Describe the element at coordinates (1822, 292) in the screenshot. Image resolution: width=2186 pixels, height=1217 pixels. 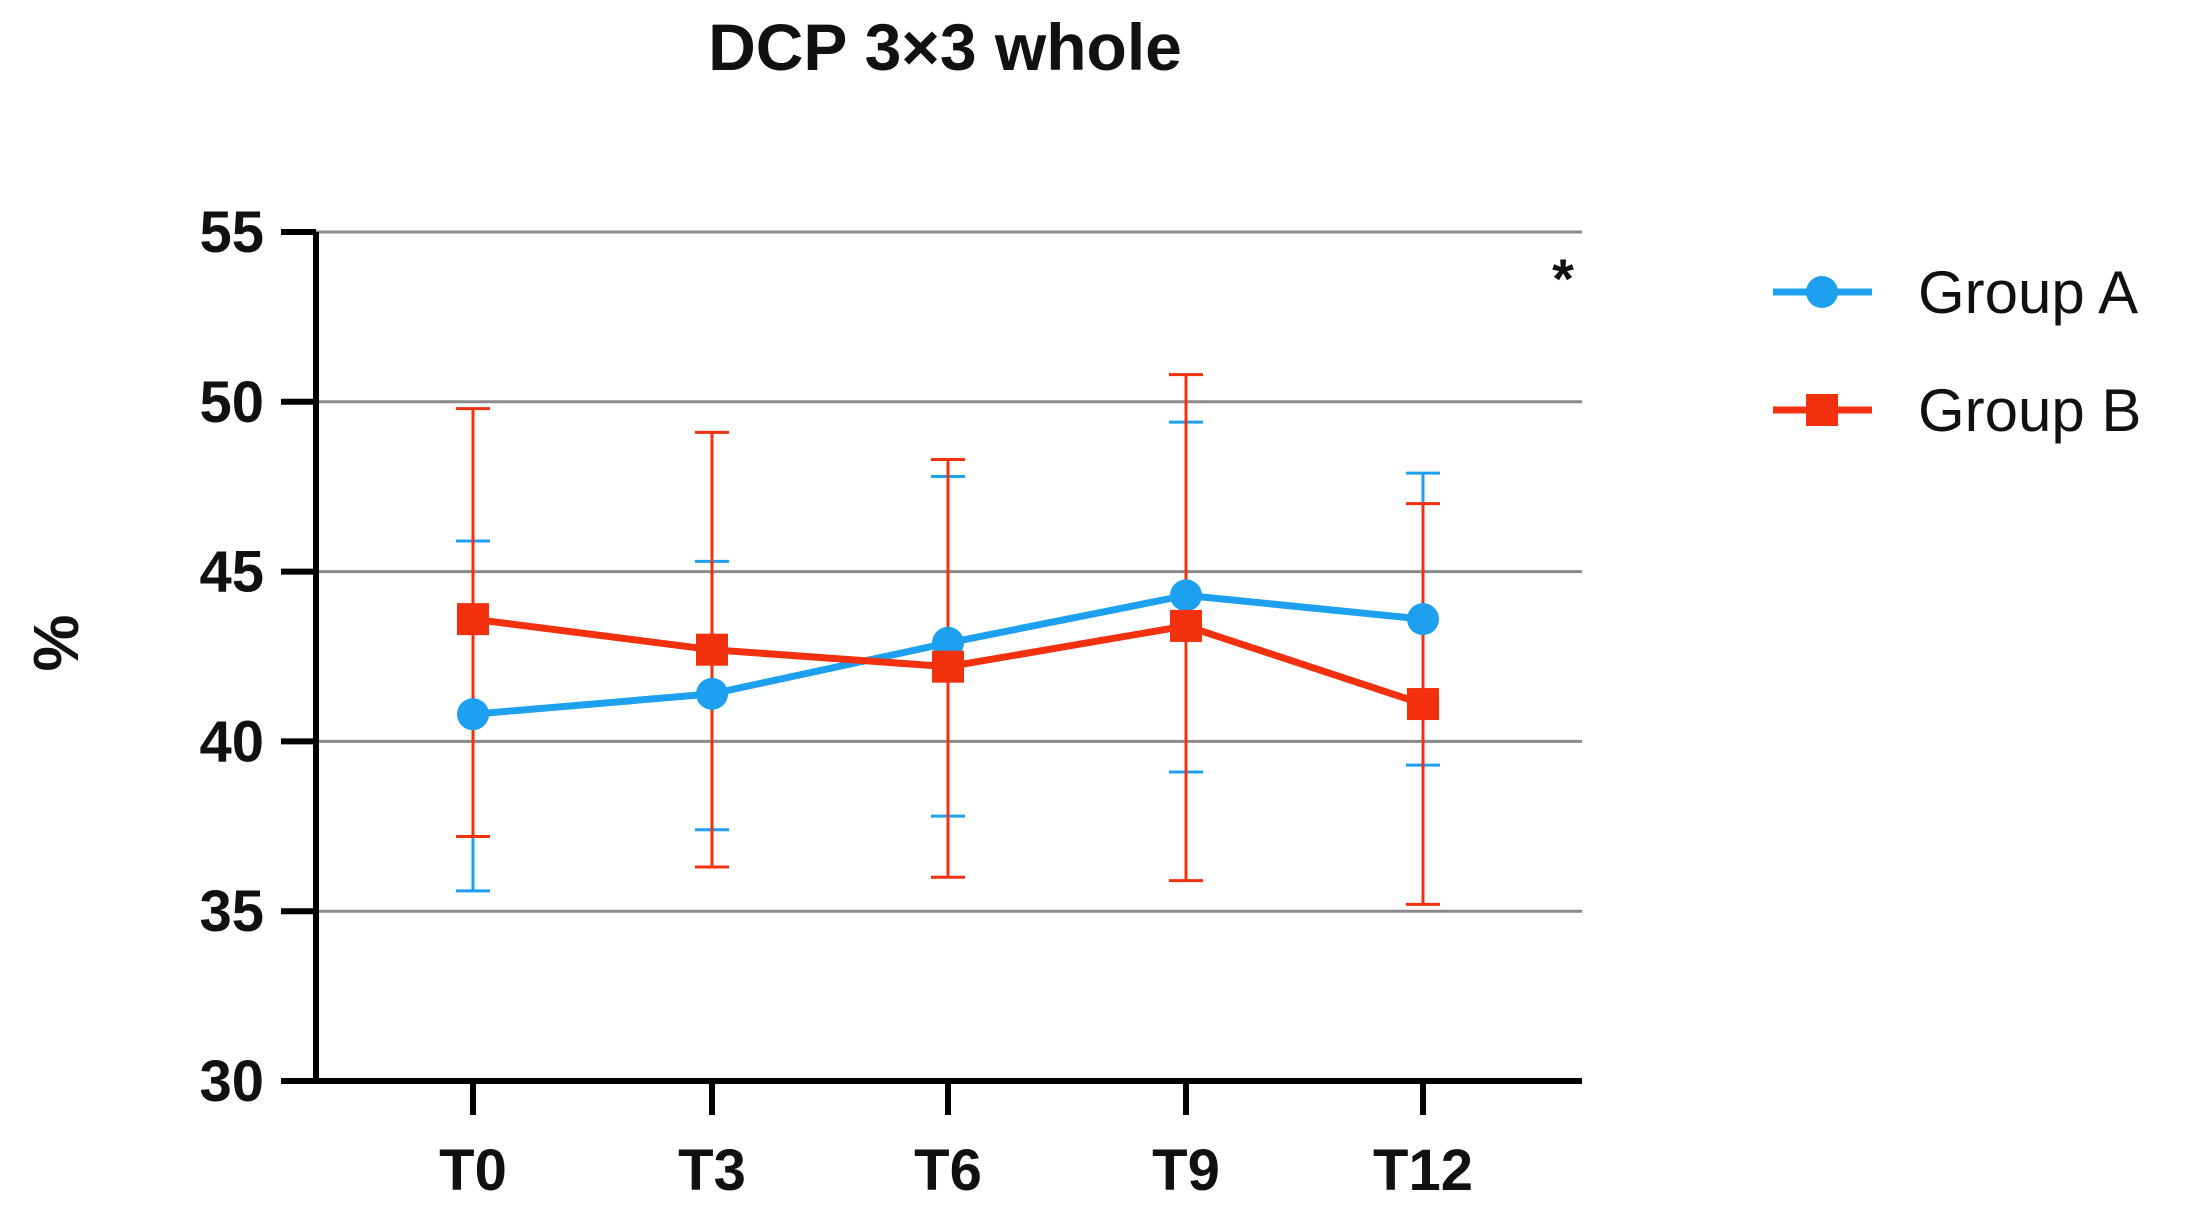
I see `legend-marker-group-a` at that location.